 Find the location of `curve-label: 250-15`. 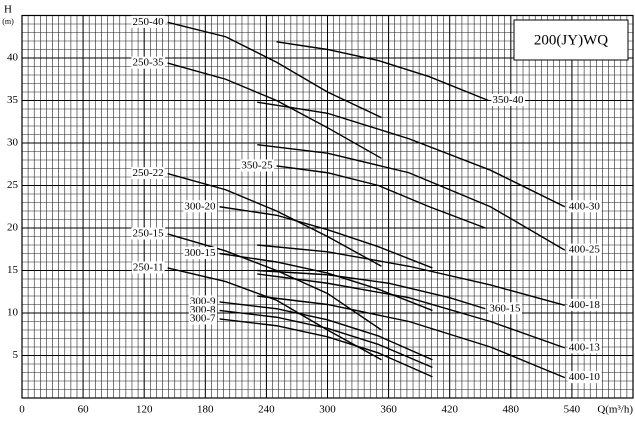

curve-label: 250-15 is located at coordinates (148, 233).